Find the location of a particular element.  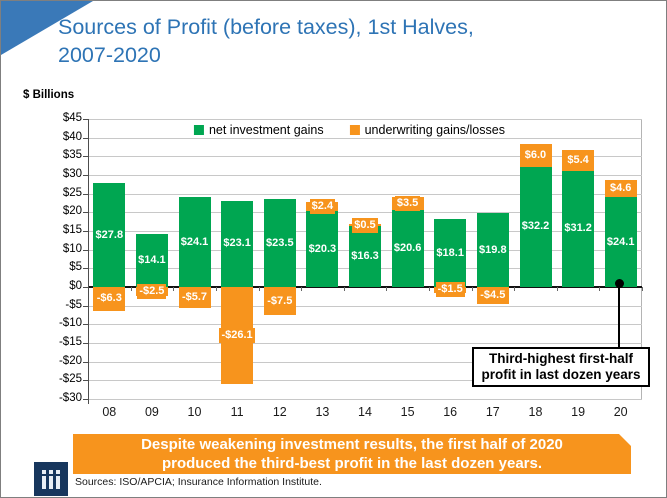

legend-label-investment: net investment gains is located at coordinates (266, 130).